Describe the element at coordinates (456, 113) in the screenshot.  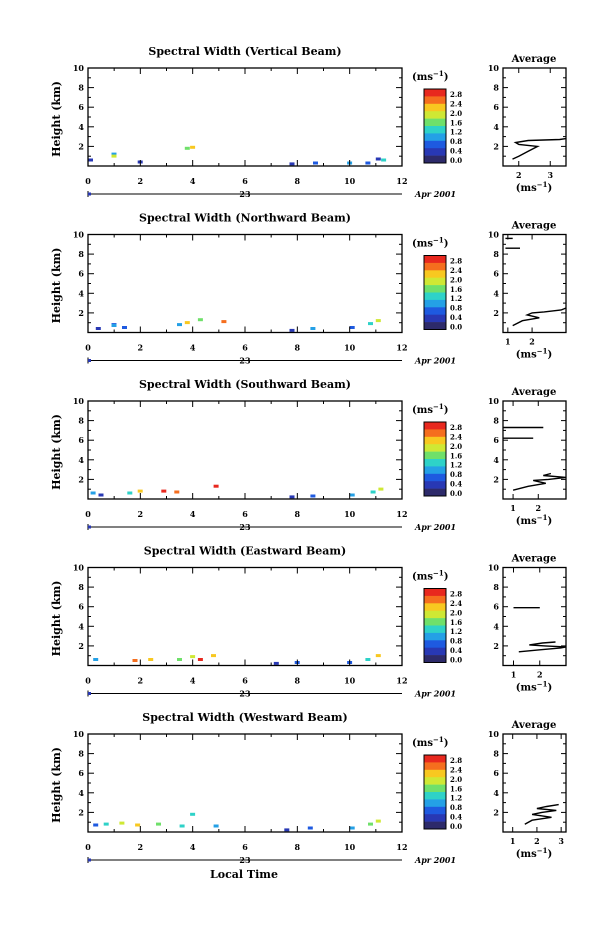
I see `colorbar-tick-label: 2.0` at that location.